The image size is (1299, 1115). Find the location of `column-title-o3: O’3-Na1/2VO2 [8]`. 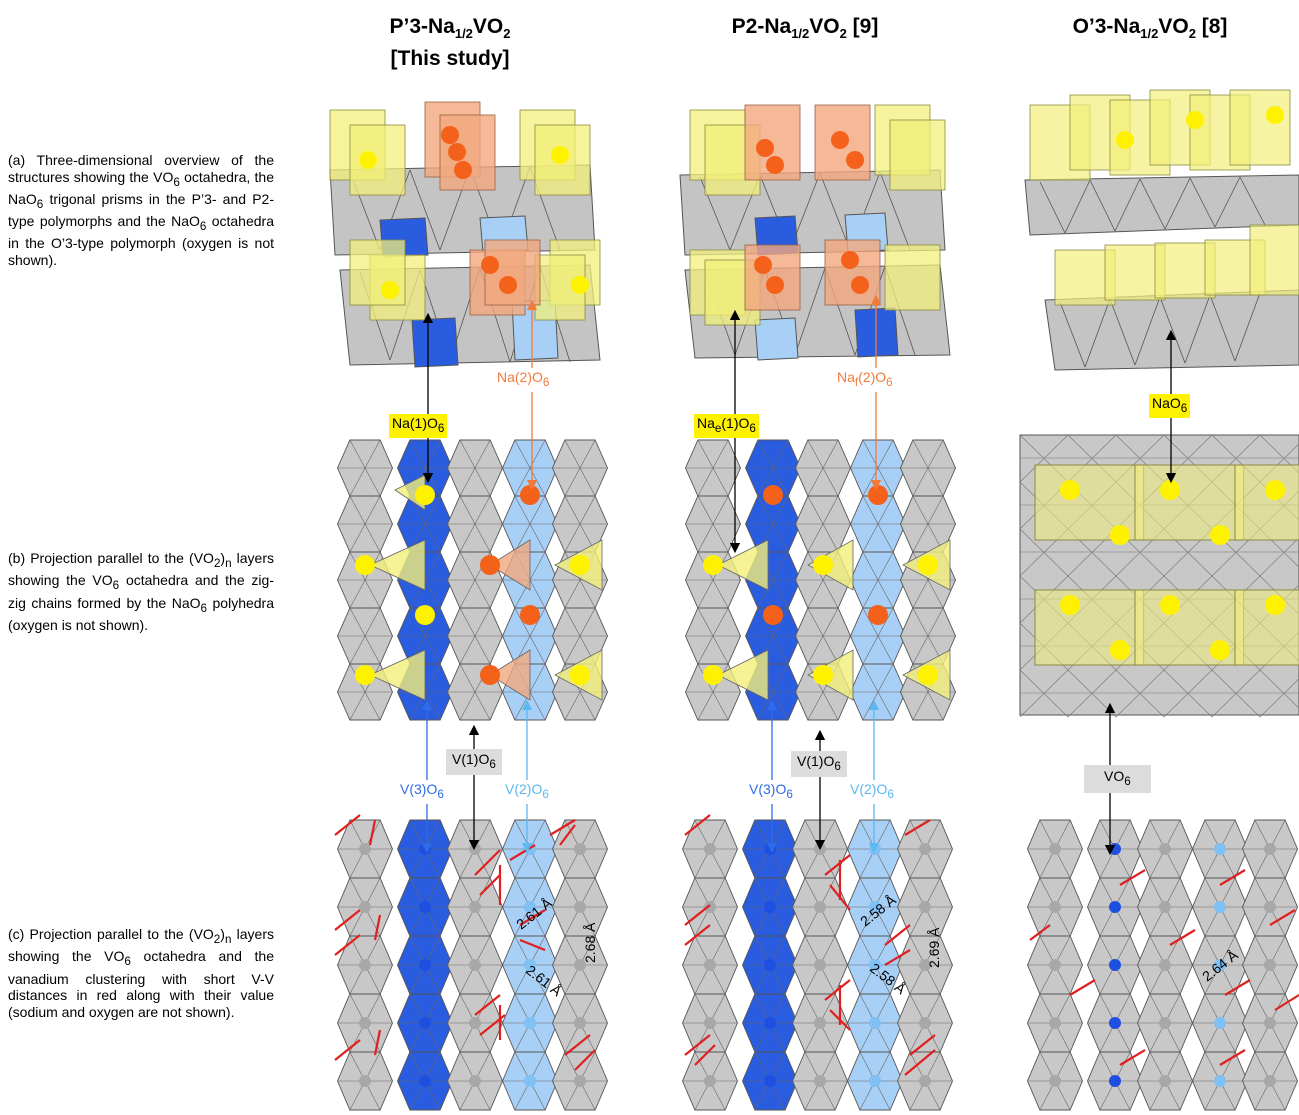

column-title-o3: O’3-Na1/2VO2 [8] is located at coordinates (1150, 28).